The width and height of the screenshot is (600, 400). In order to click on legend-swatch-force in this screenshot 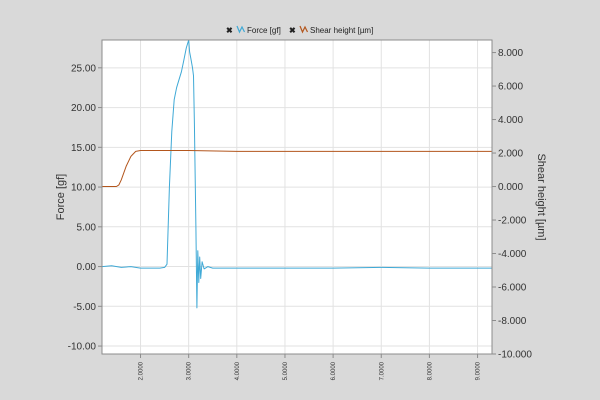, I will do `click(241, 29)`.